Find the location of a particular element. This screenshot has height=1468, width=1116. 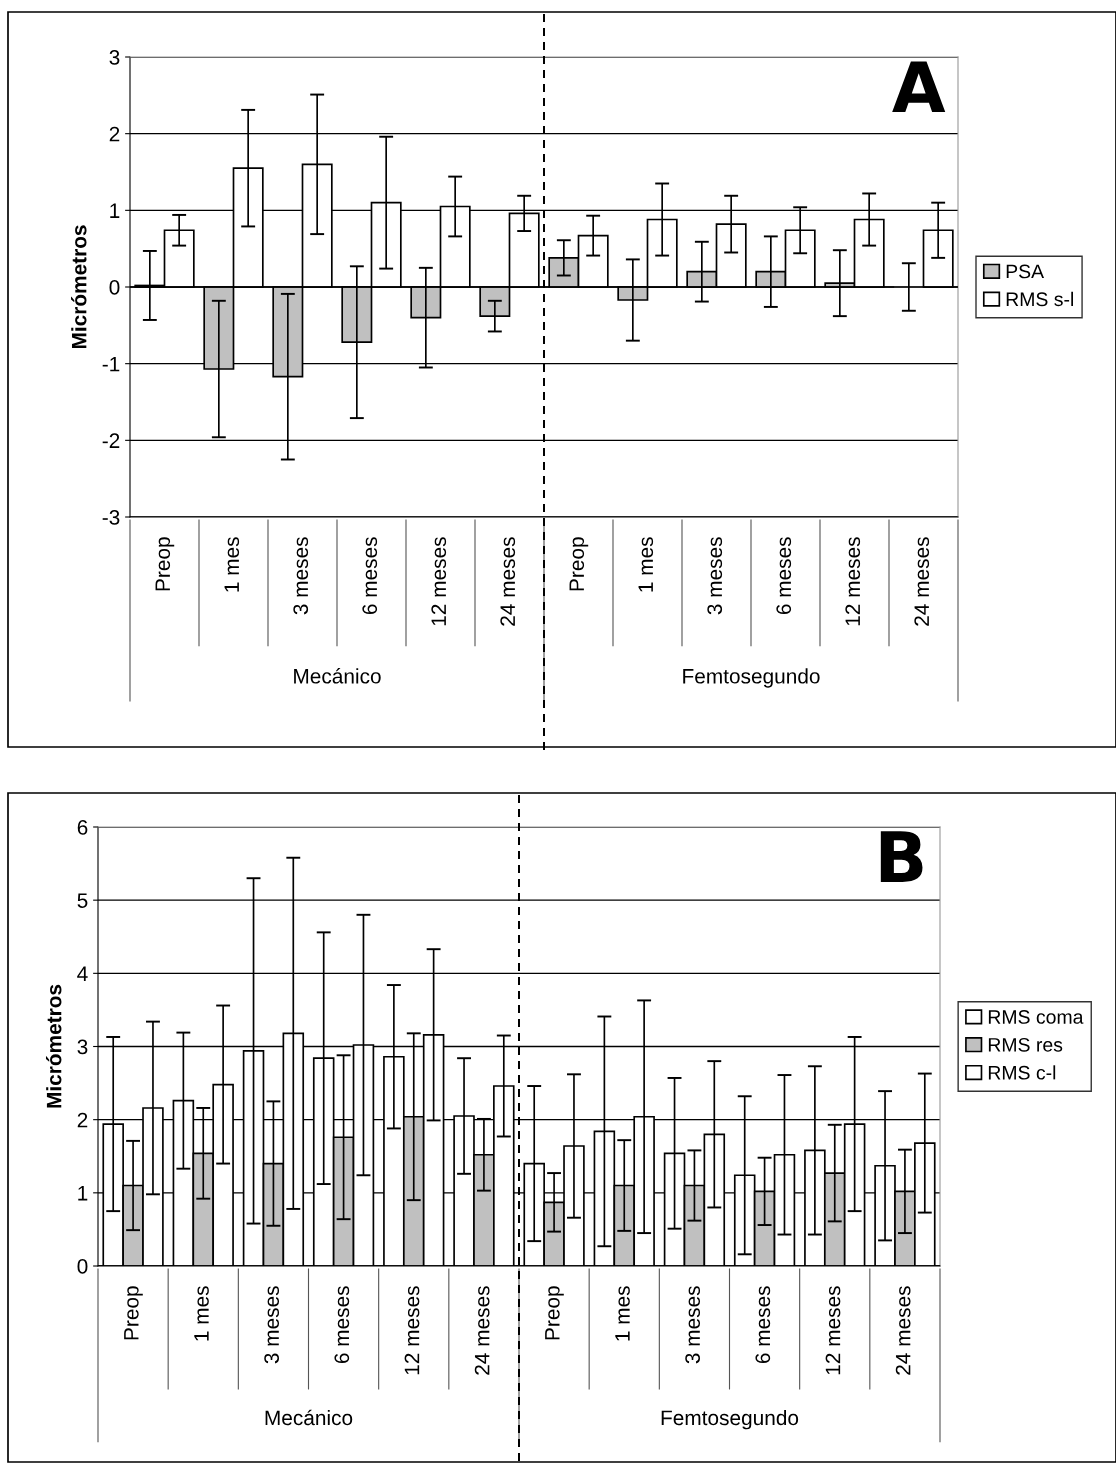

chart-title: B is located at coordinates (901, 856).